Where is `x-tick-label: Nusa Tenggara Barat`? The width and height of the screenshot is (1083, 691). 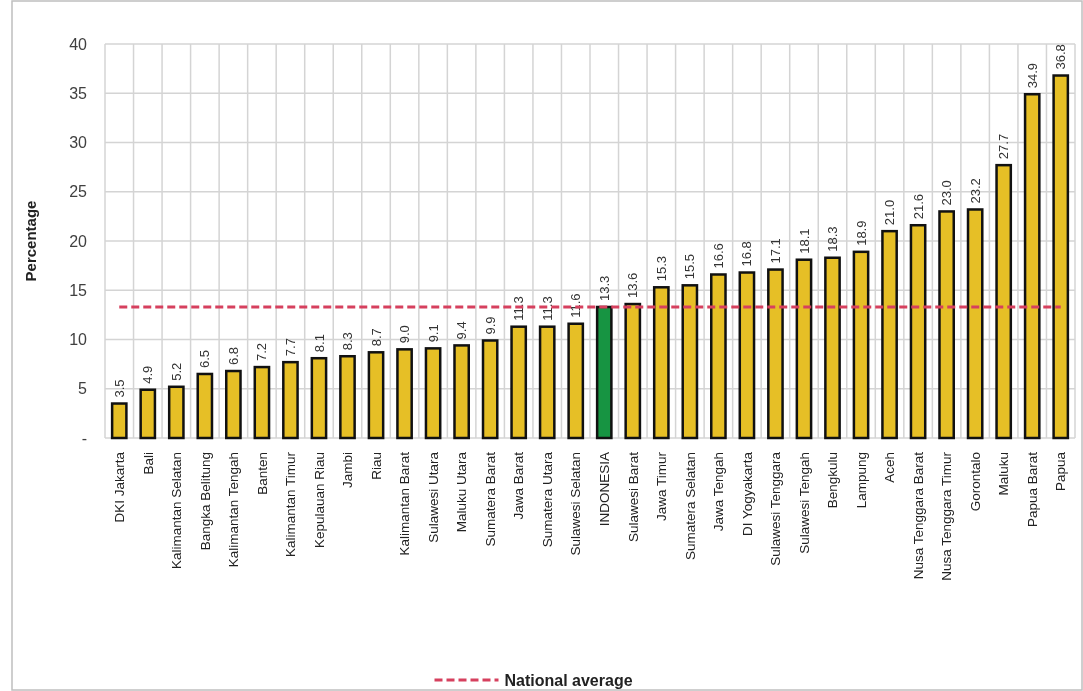 x-tick-label: Nusa Tenggara Barat is located at coordinates (918, 515).